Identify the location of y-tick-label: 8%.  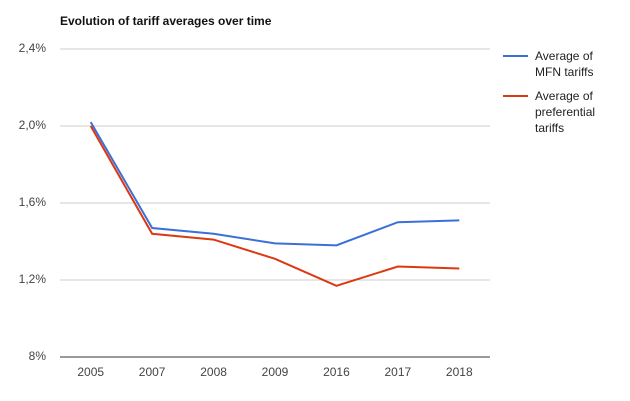
(38, 356).